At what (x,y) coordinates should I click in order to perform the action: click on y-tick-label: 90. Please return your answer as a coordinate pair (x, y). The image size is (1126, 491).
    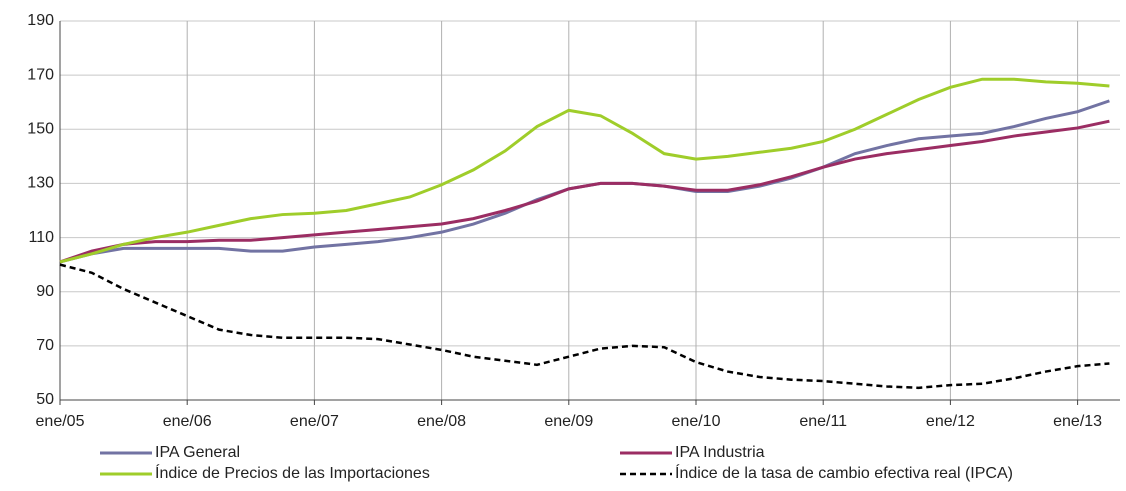
    Looking at the image, I should click on (45, 291).